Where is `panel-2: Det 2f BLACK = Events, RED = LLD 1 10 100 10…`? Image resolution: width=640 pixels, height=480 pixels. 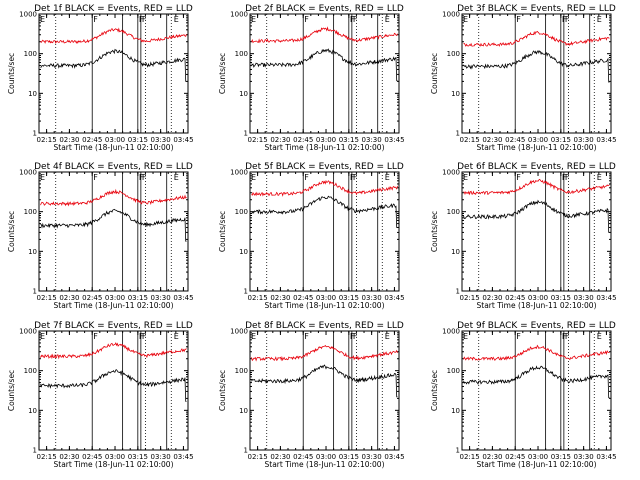
panel-2: Det 2f BLACK = Events, RED = LLD 1 10 100 10… is located at coordinates (311, 78).